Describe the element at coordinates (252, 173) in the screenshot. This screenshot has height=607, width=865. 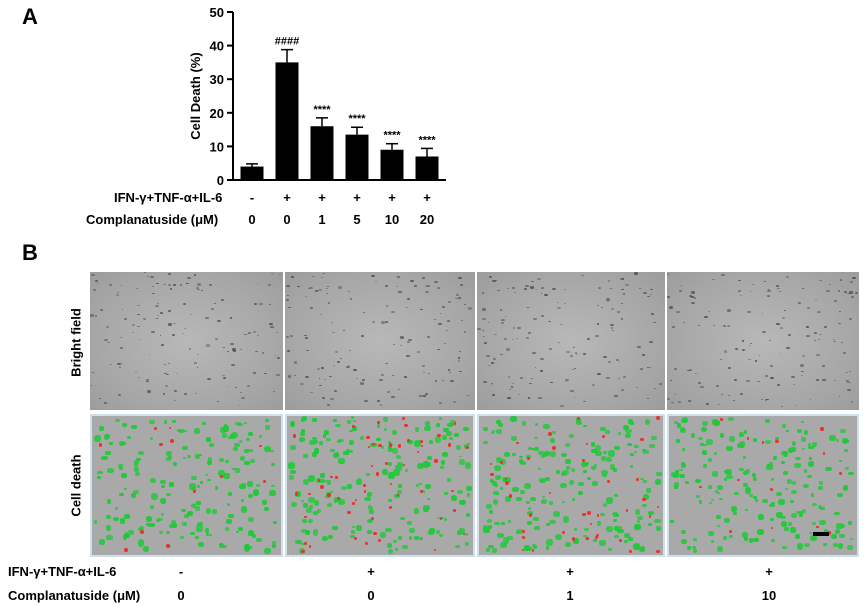
I see `bar` at that location.